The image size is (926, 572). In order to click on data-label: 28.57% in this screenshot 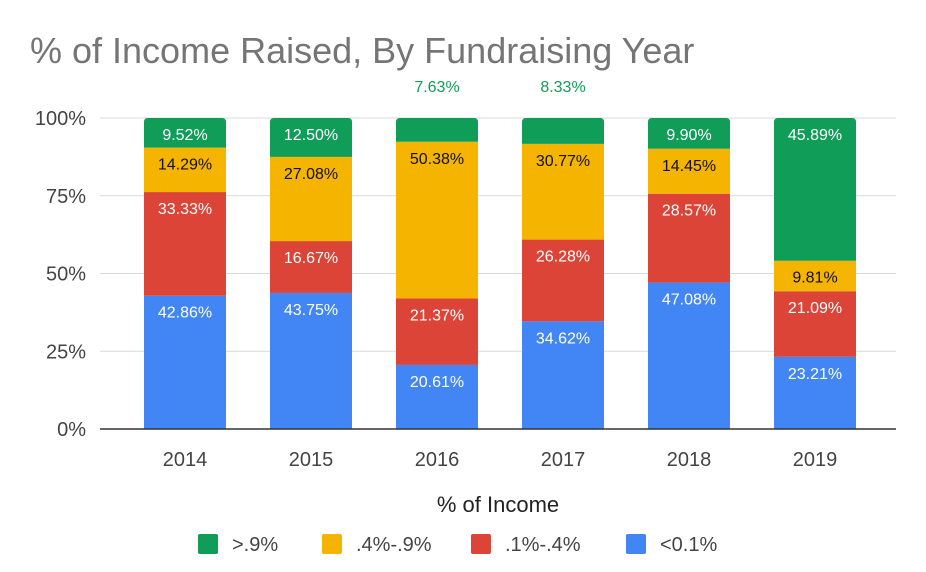, I will do `click(689, 211)`.